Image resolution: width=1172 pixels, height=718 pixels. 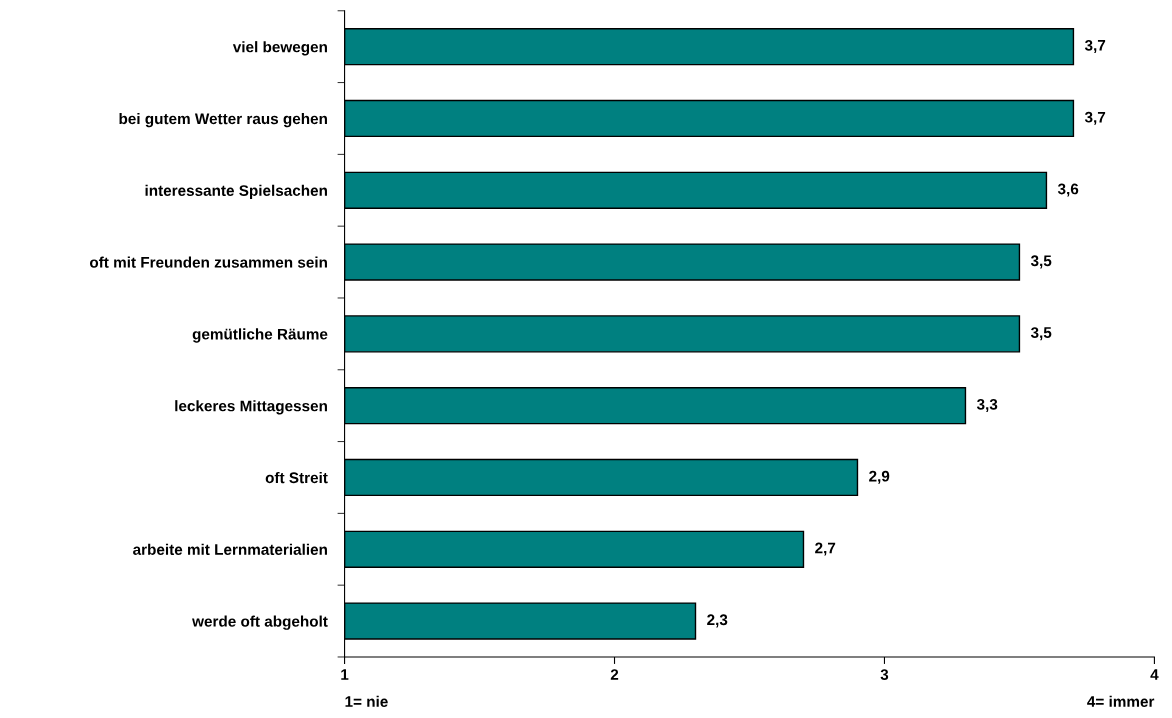 I want to click on x-tick-label: 4, so click(x=1154, y=674).